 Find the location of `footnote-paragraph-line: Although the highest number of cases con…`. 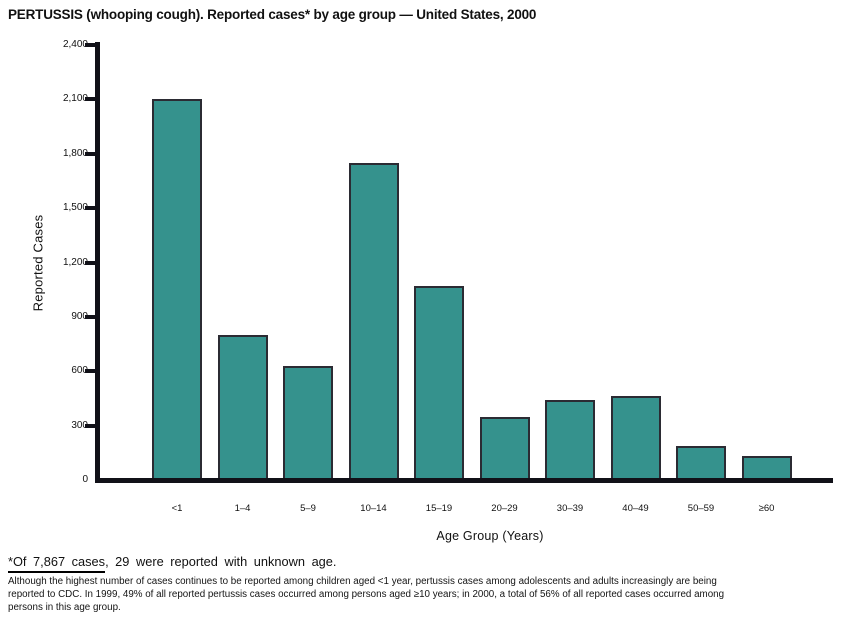

footnote-paragraph-line: Although the highest number of cases con… is located at coordinates (362, 581).